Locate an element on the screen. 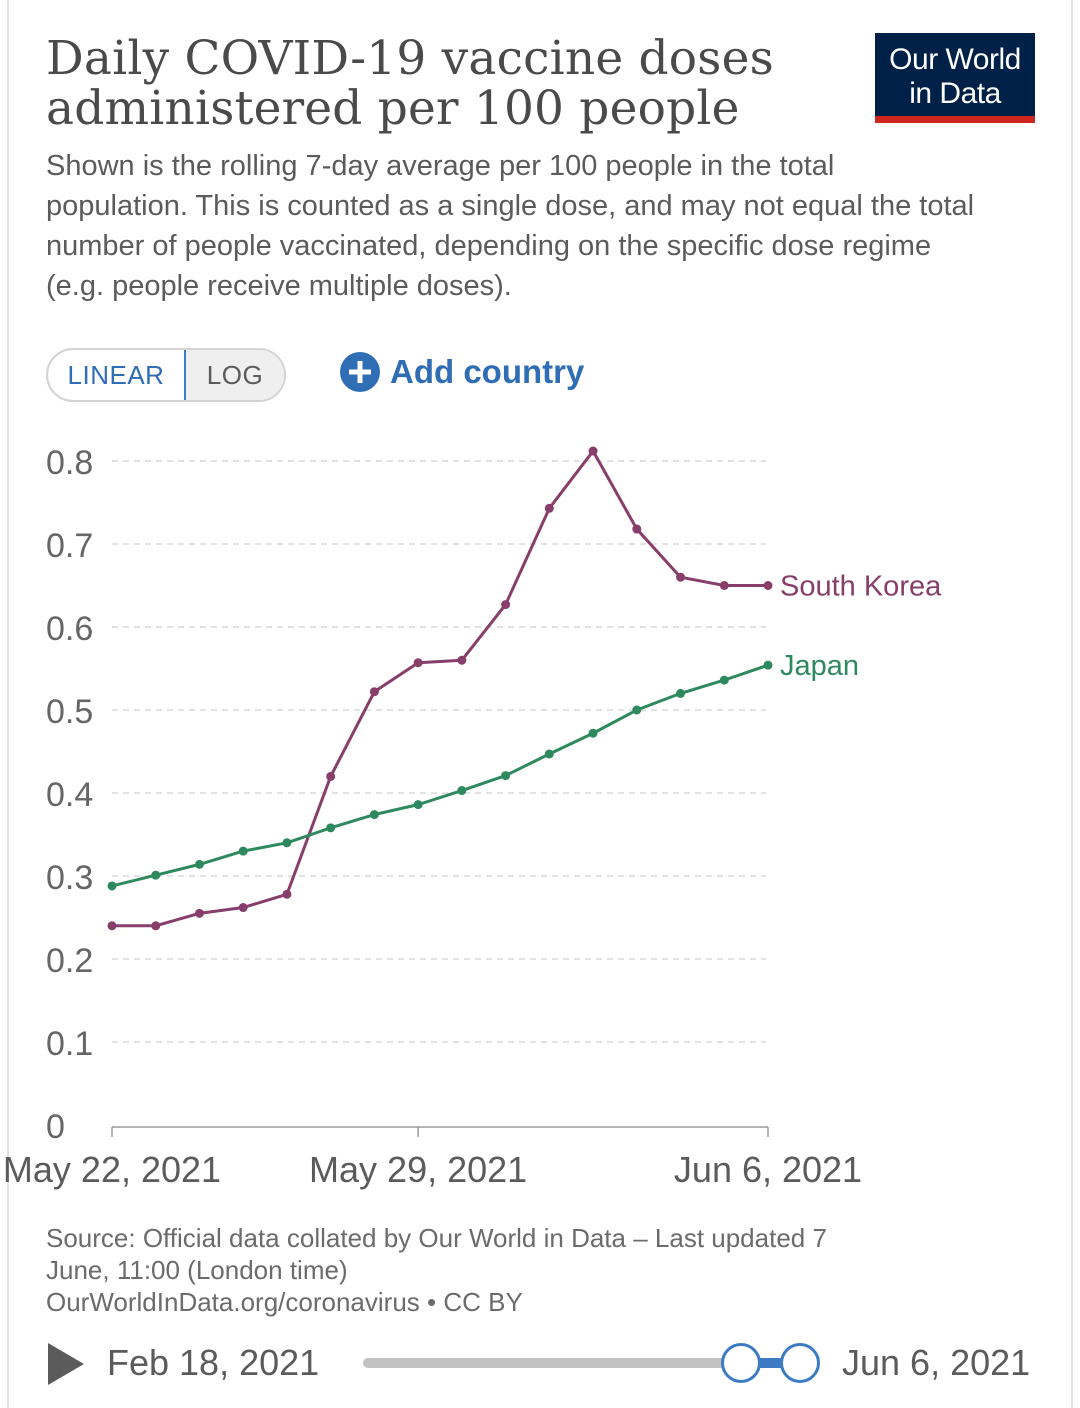 The image size is (1080, 1408). log-scale-button: LOG is located at coordinates (235, 375).